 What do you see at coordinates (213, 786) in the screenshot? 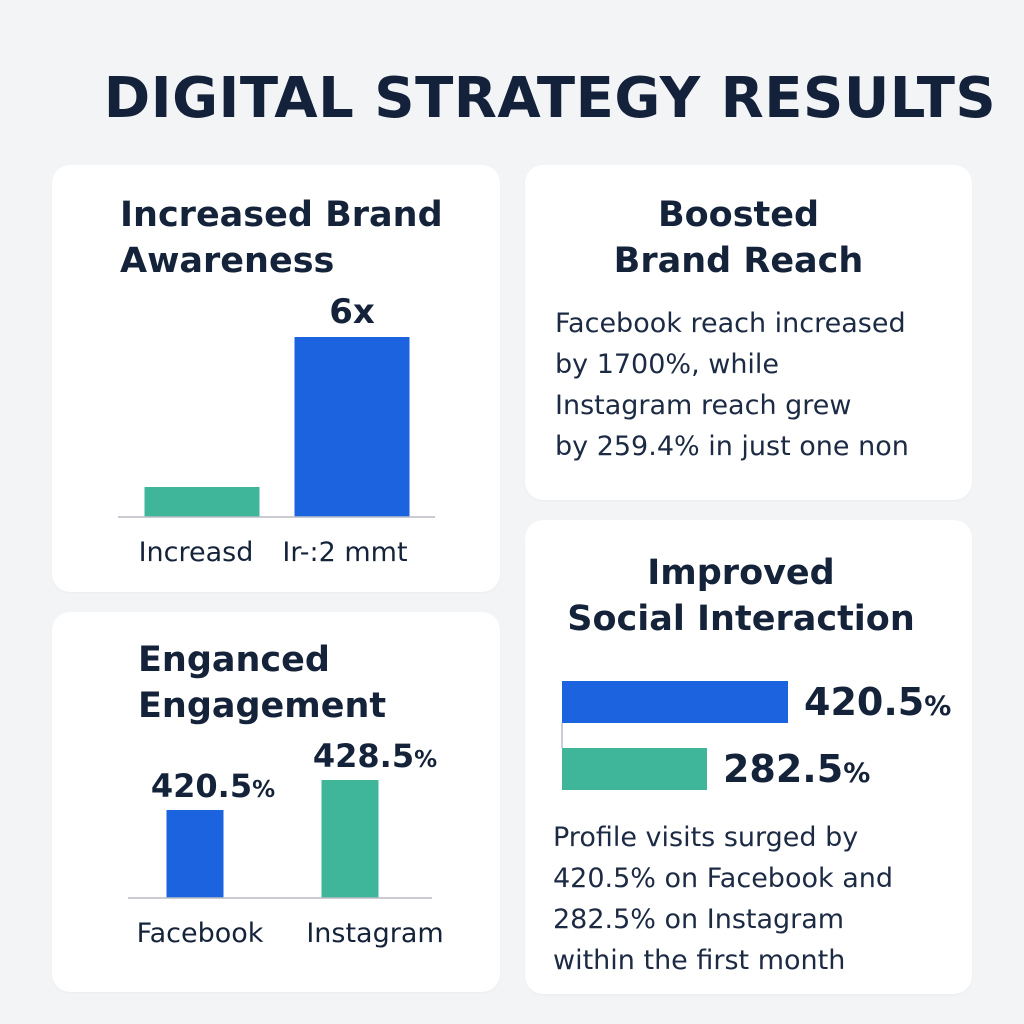
I see `engagement-value-label-1: 420.5%` at bounding box center [213, 786].